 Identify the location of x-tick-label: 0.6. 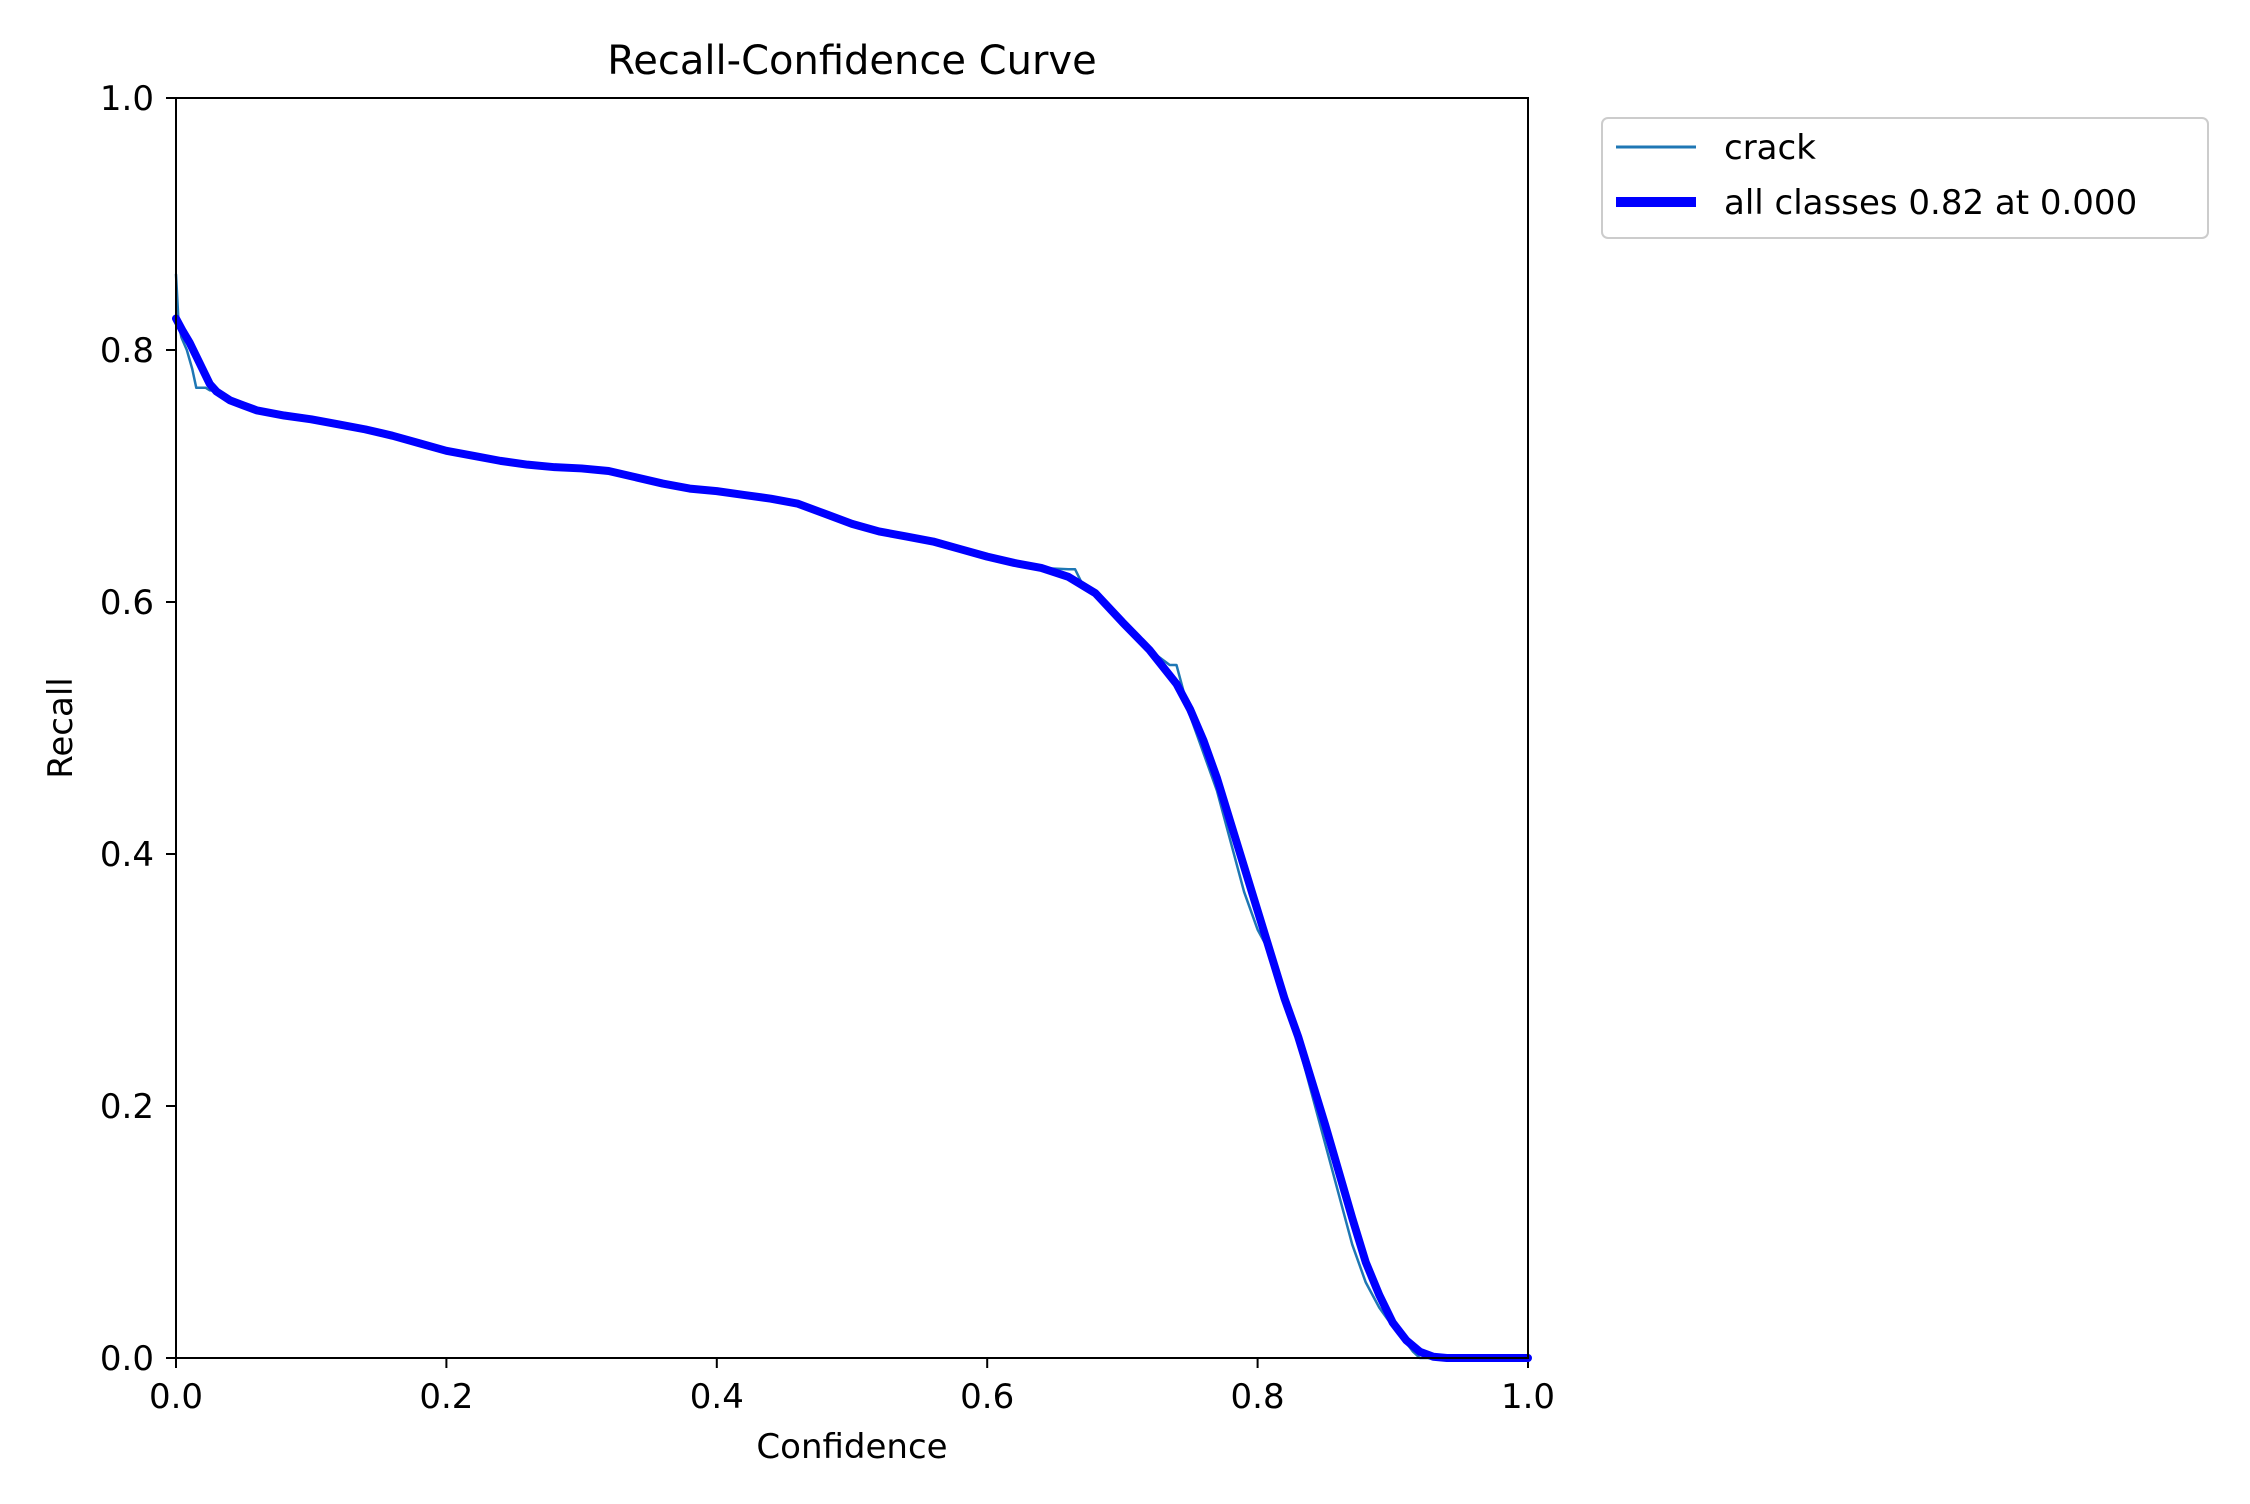
(987, 1397).